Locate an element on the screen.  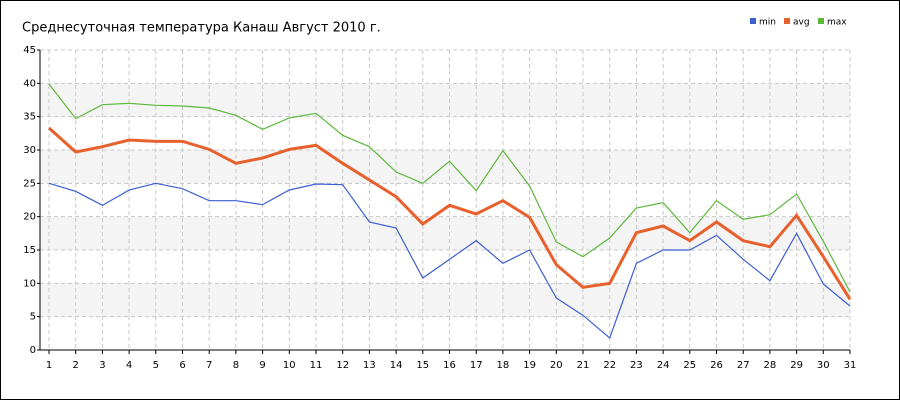
x-tick-label: 28 is located at coordinates (770, 365).